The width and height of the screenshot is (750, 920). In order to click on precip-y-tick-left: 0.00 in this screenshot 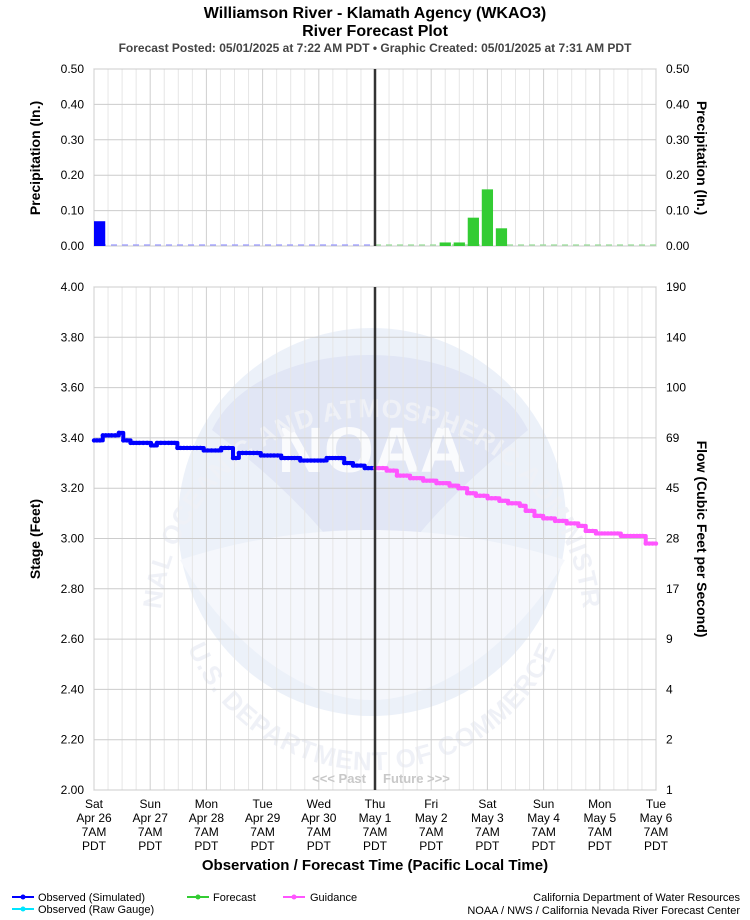, I will do `click(73, 246)`.